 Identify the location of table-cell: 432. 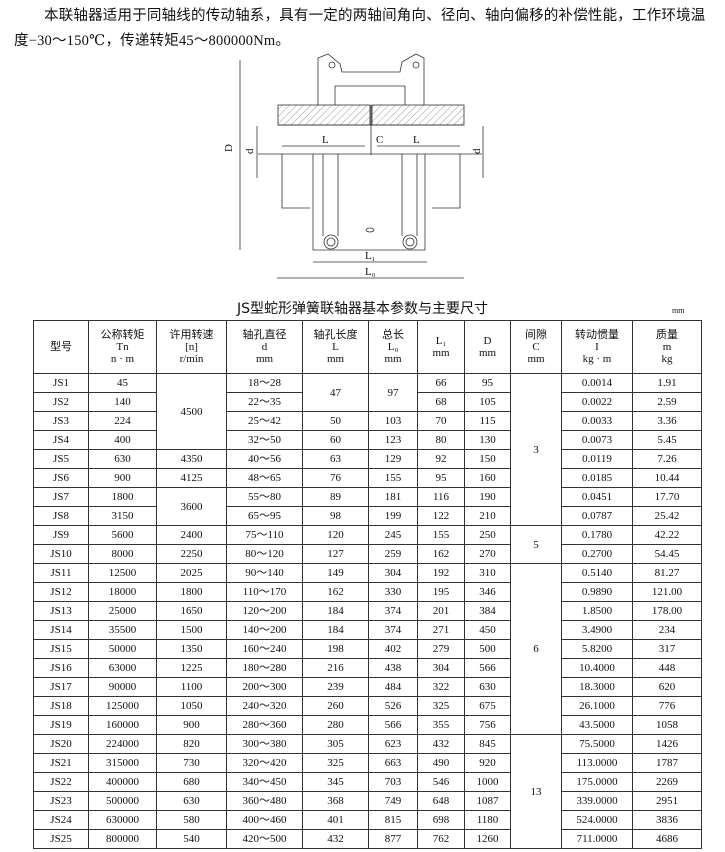
(335, 839).